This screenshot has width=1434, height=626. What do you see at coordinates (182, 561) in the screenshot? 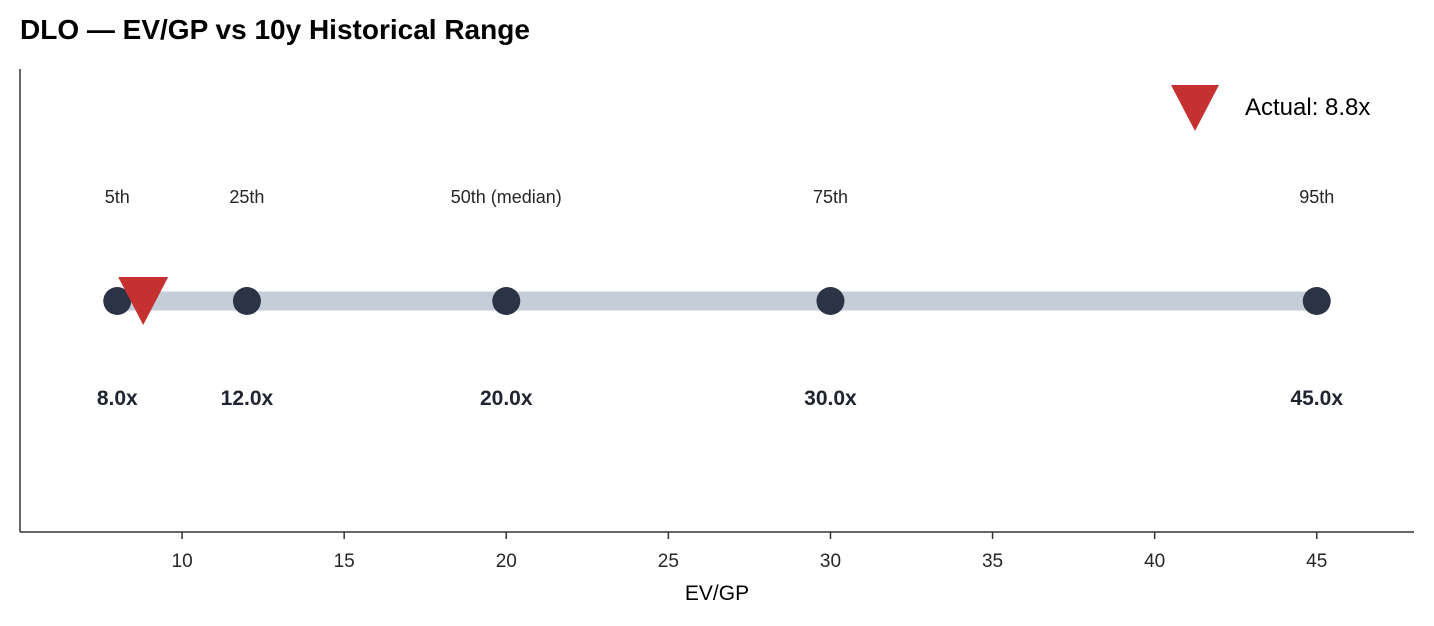
I see `x-tick-label: 10` at bounding box center [182, 561].